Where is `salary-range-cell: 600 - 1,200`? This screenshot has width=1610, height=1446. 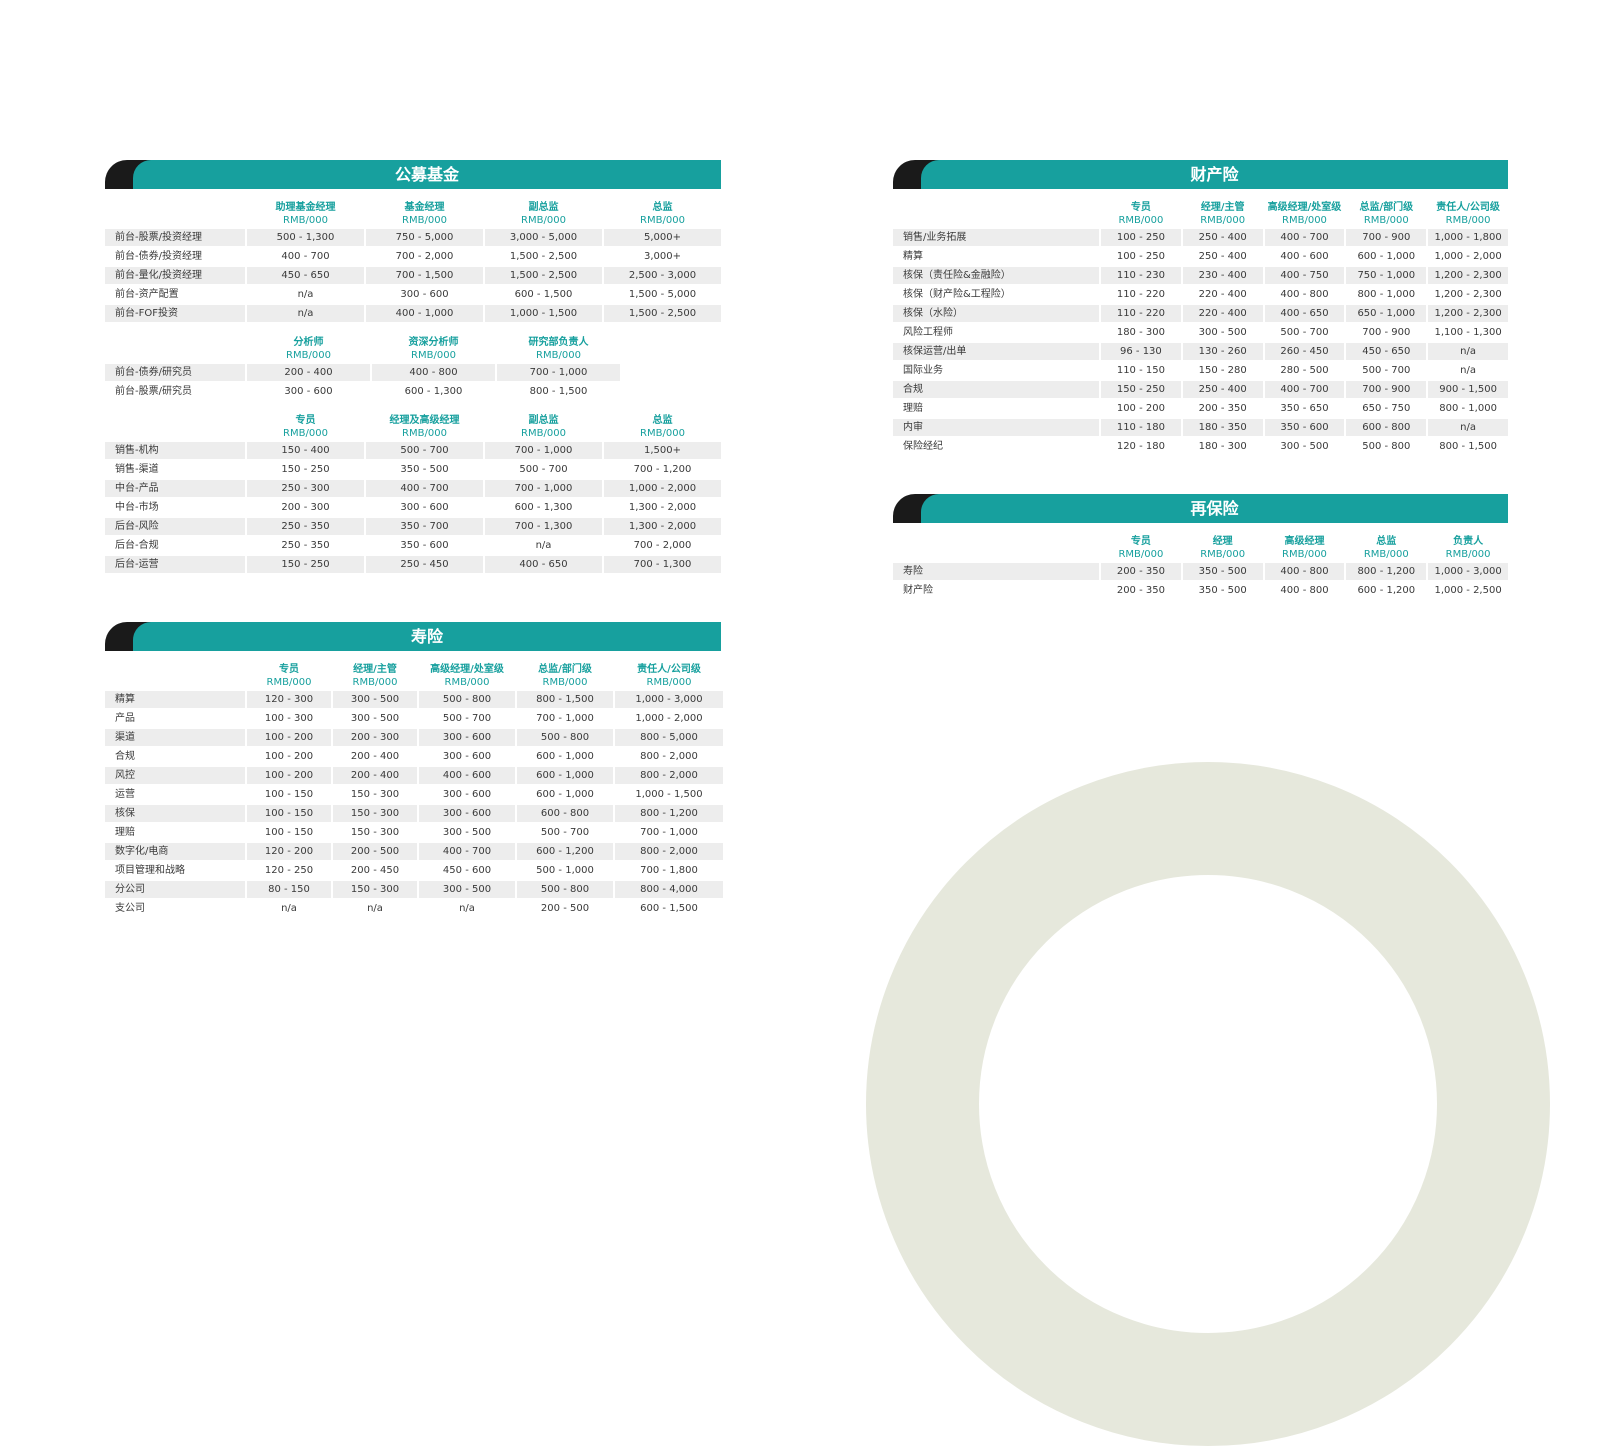 salary-range-cell: 600 - 1,200 is located at coordinates (1386, 590).